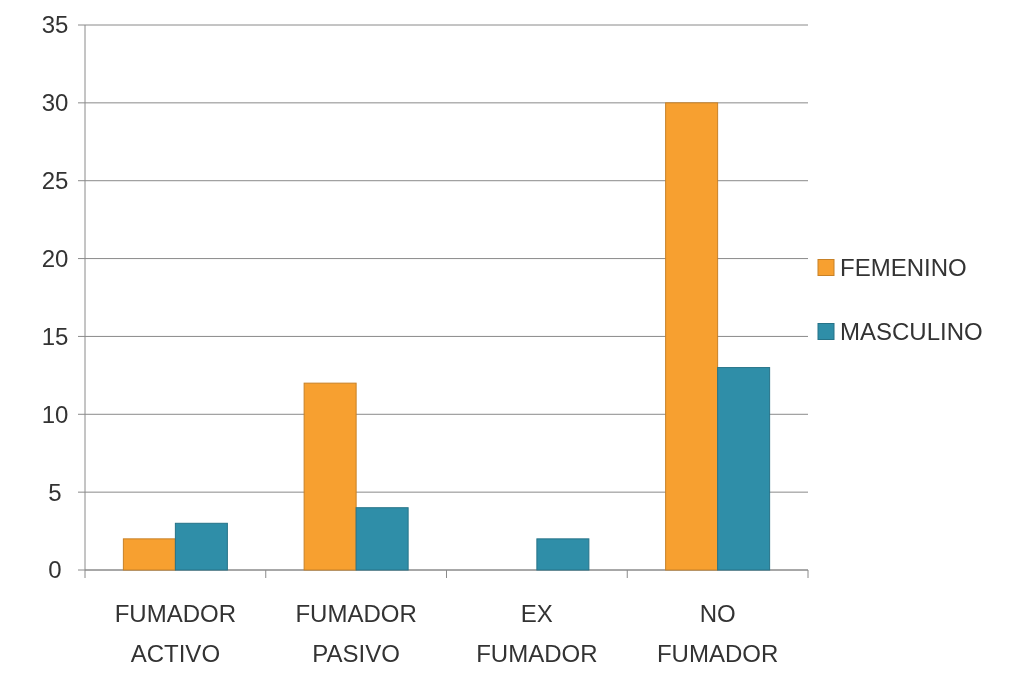 This screenshot has height=688, width=1026. What do you see at coordinates (55, 25) in the screenshot?
I see `y-tick-label: 35` at bounding box center [55, 25].